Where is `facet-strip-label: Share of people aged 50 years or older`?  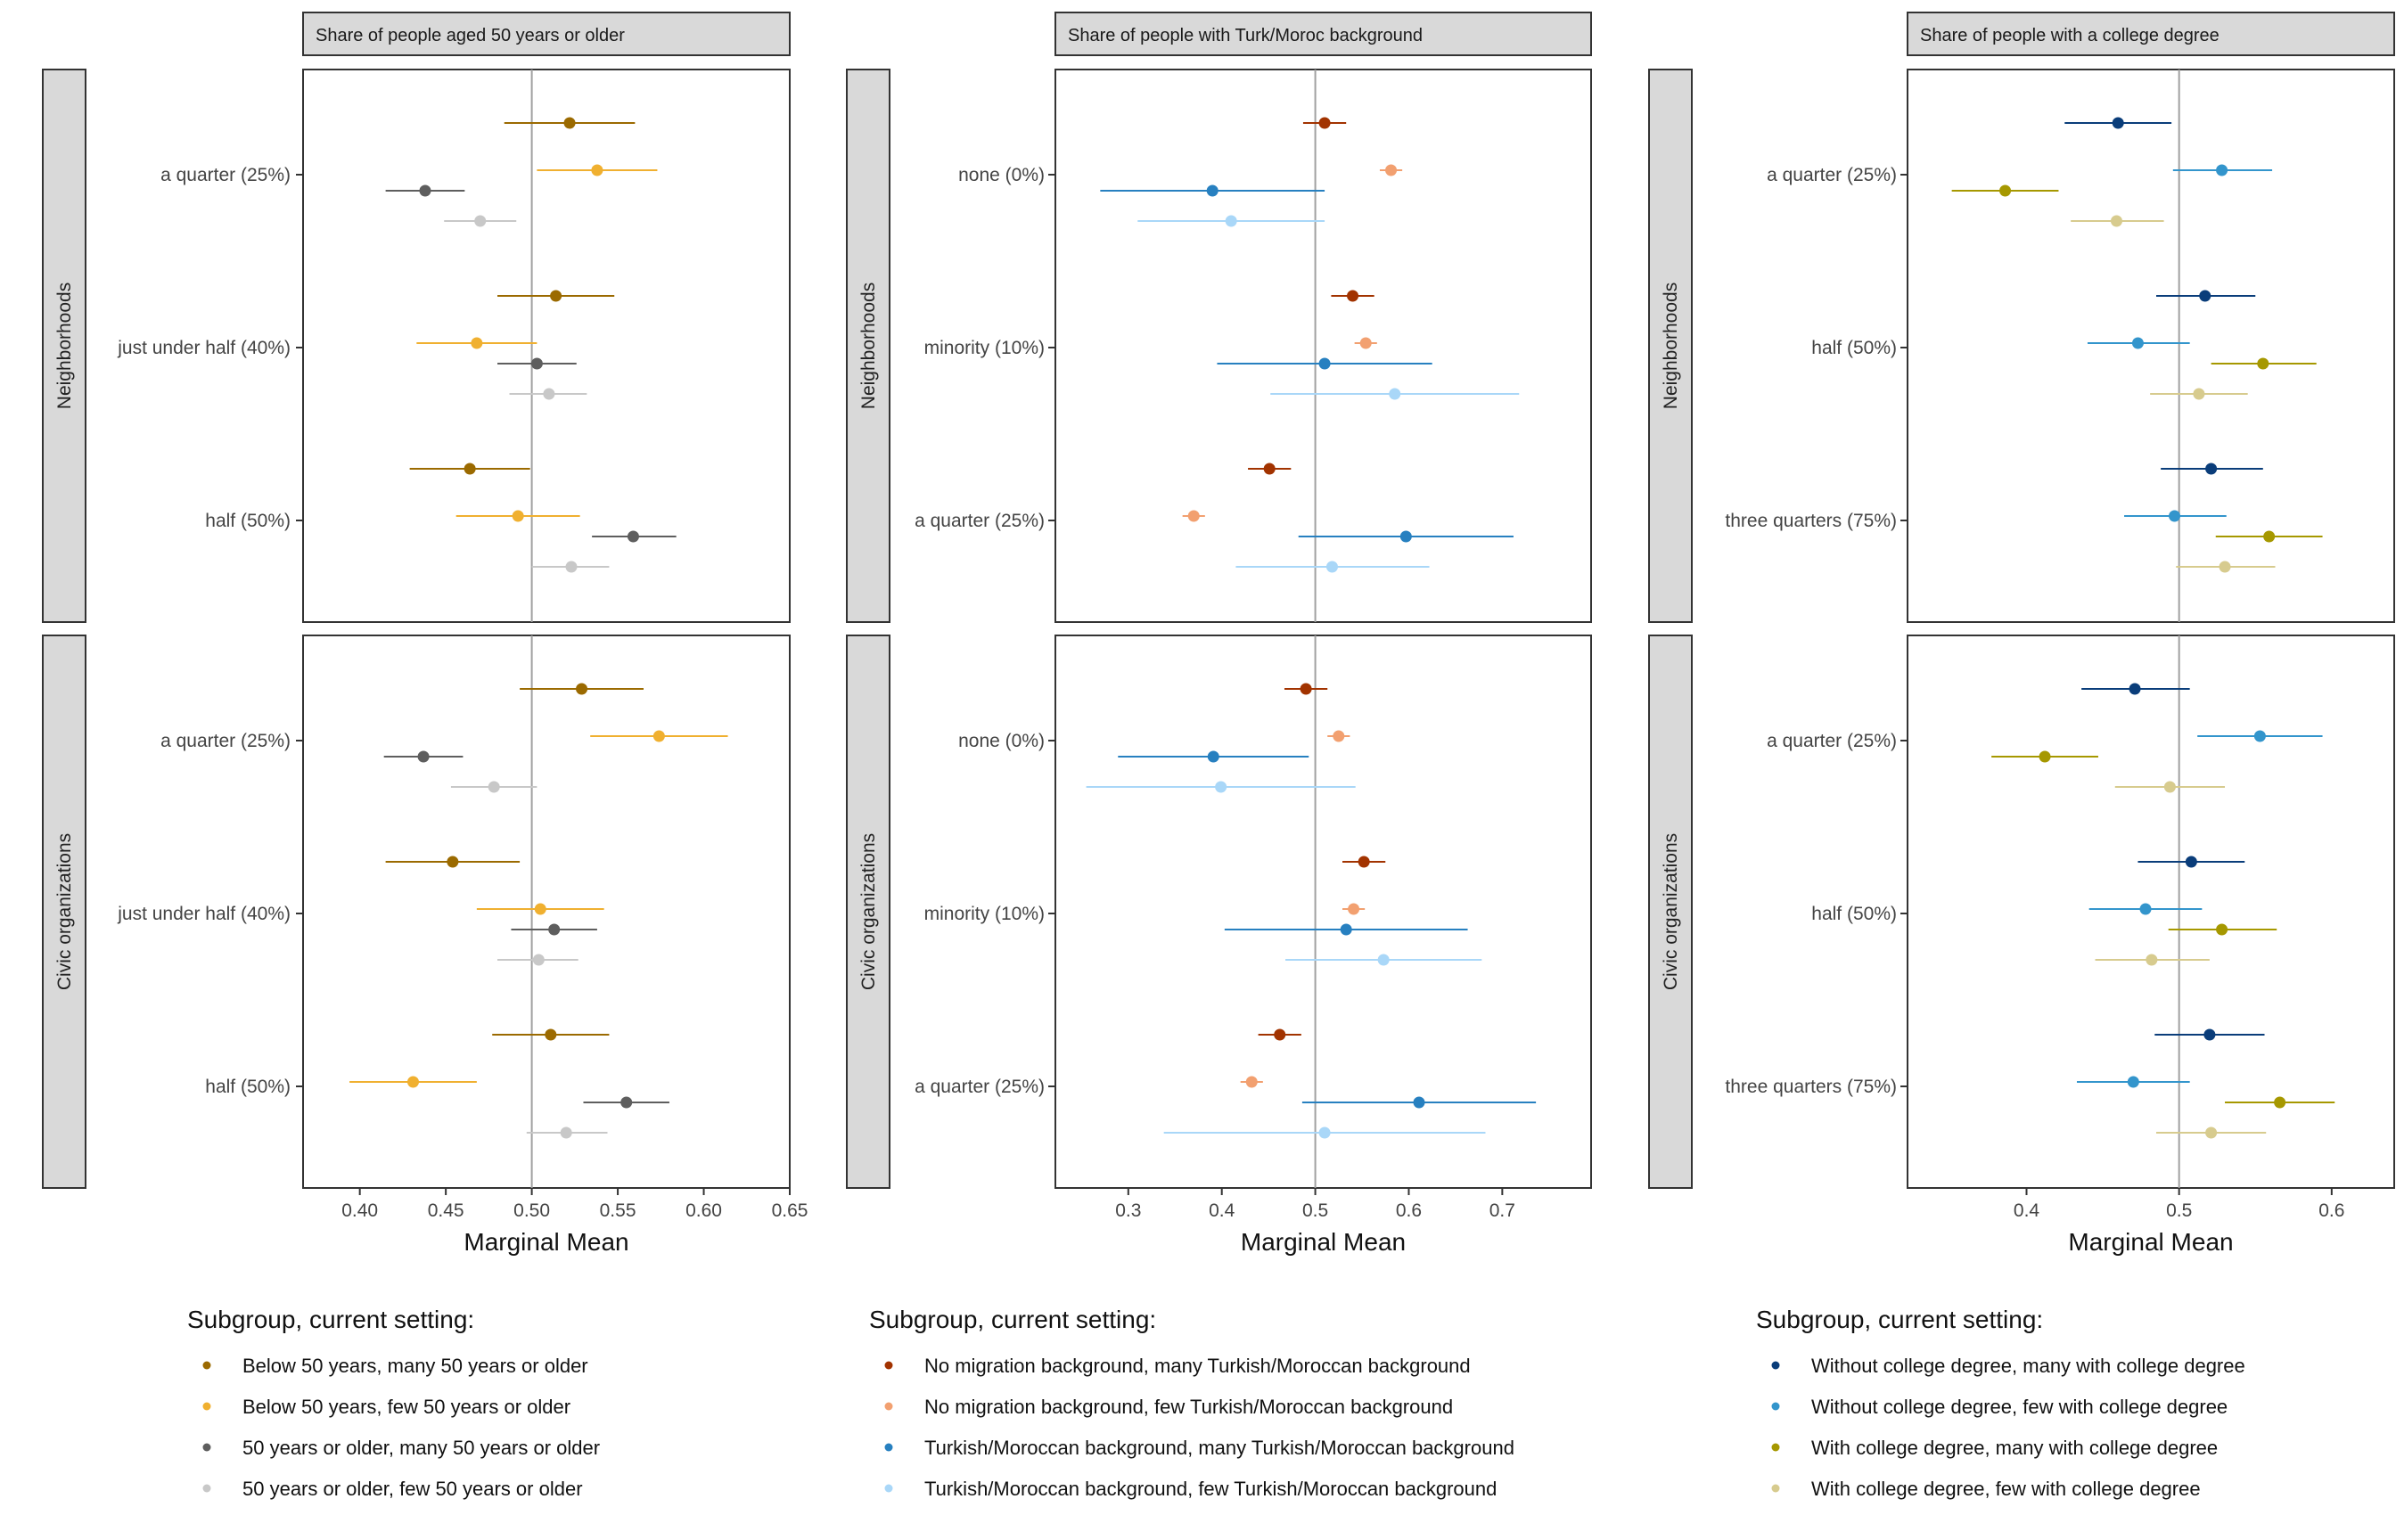
facet-strip-label: Share of people aged 50 years or older is located at coordinates (470, 35).